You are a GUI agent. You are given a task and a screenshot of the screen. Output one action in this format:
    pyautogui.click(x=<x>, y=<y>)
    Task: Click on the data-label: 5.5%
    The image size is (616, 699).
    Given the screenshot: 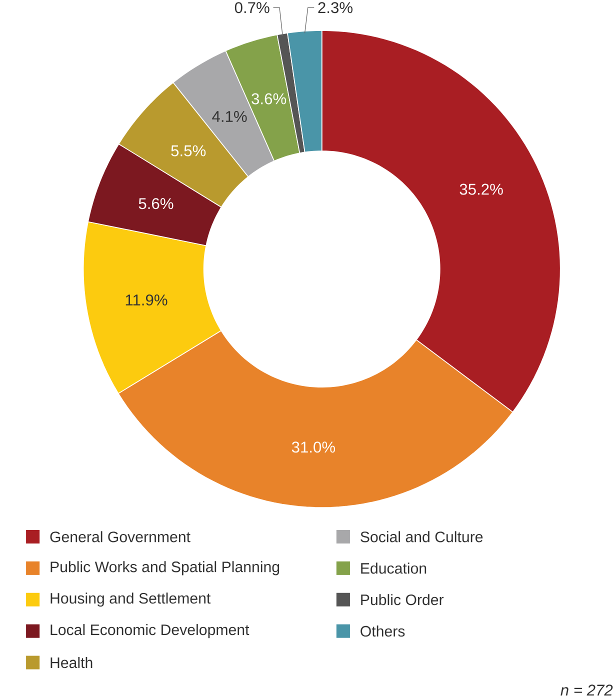 What is the action you would take?
    pyautogui.click(x=188, y=150)
    